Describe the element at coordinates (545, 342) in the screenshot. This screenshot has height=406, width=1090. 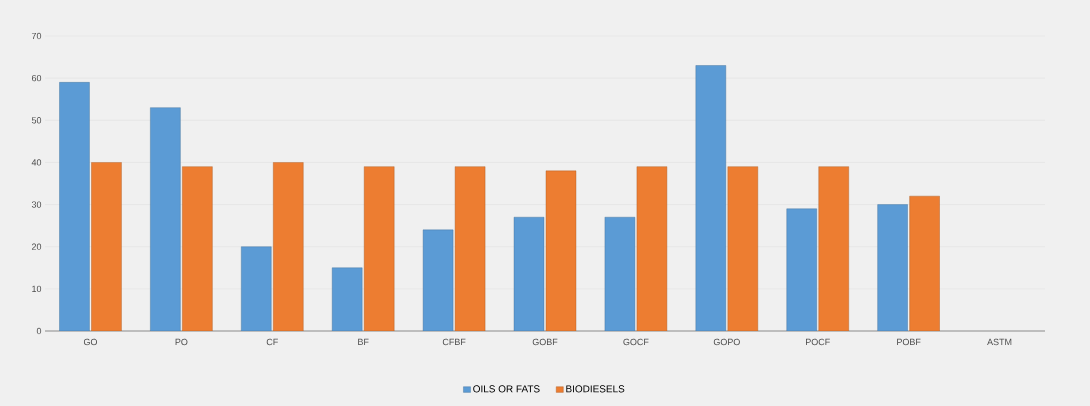
I see `x-tick-label: GOBF` at that location.